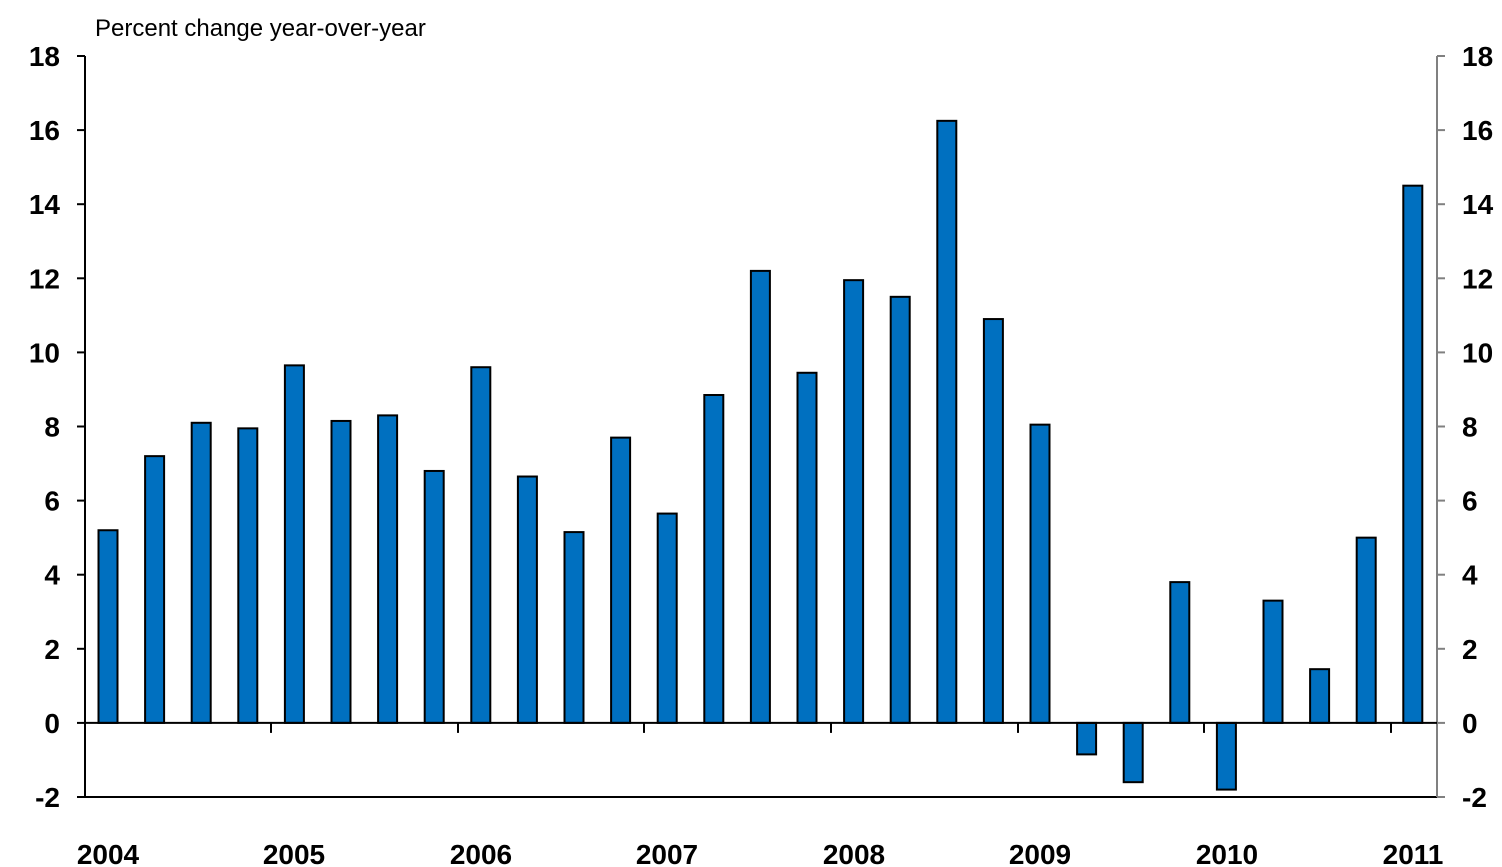 The image size is (1502, 867). Describe the element at coordinates (52, 575) in the screenshot. I see `y-tick-label-left: 4` at that location.